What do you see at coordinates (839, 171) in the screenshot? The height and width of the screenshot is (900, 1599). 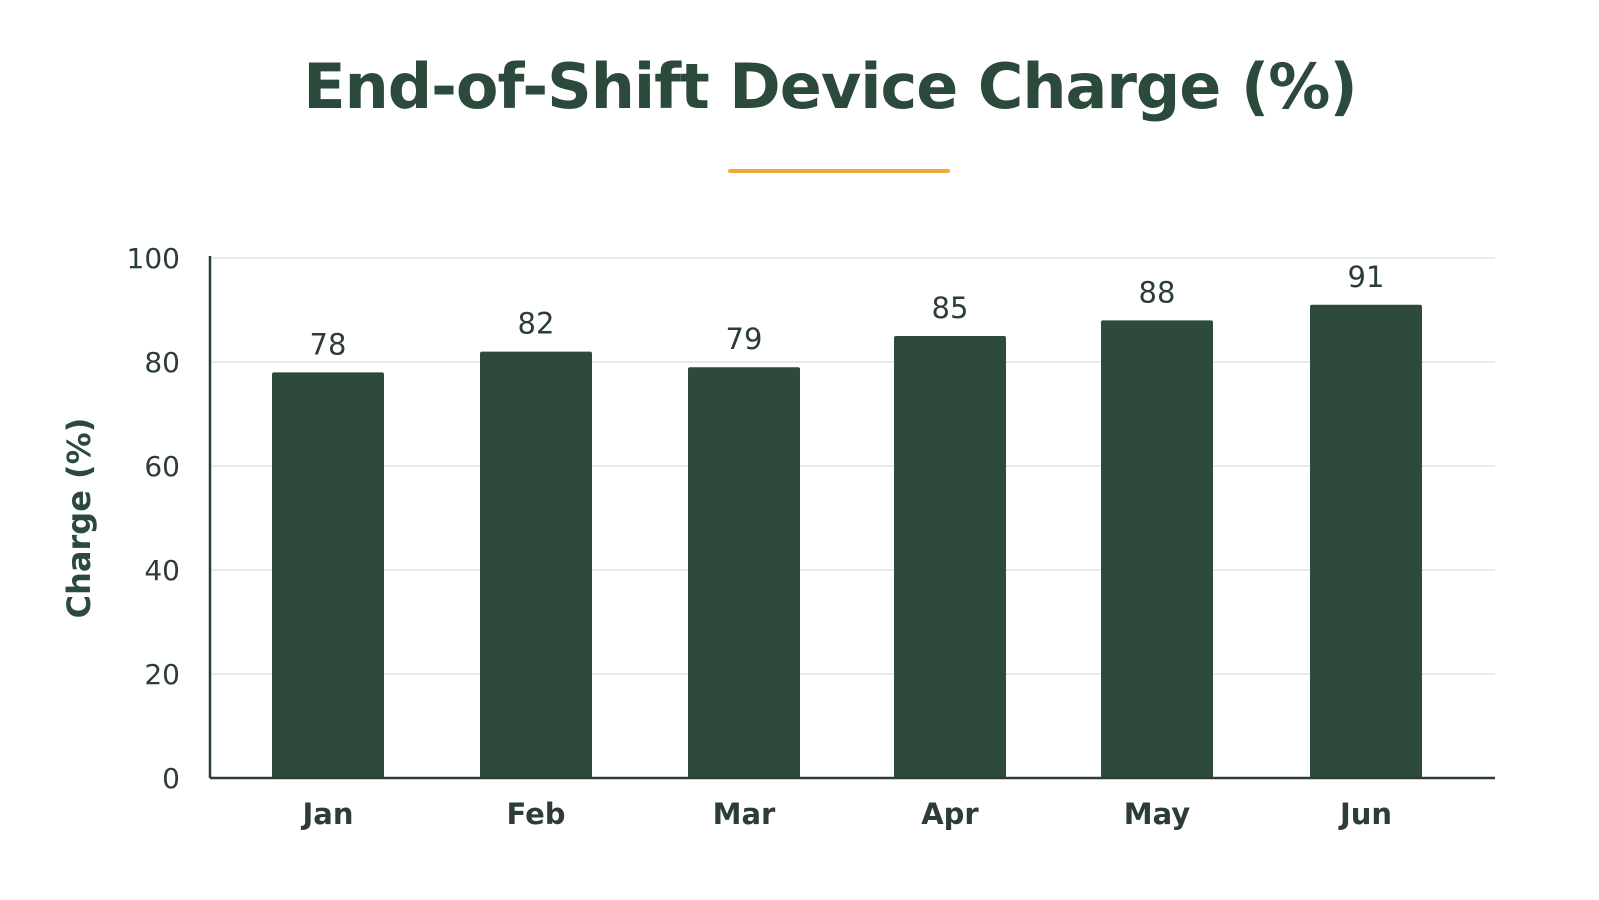 I see `title-underline` at bounding box center [839, 171].